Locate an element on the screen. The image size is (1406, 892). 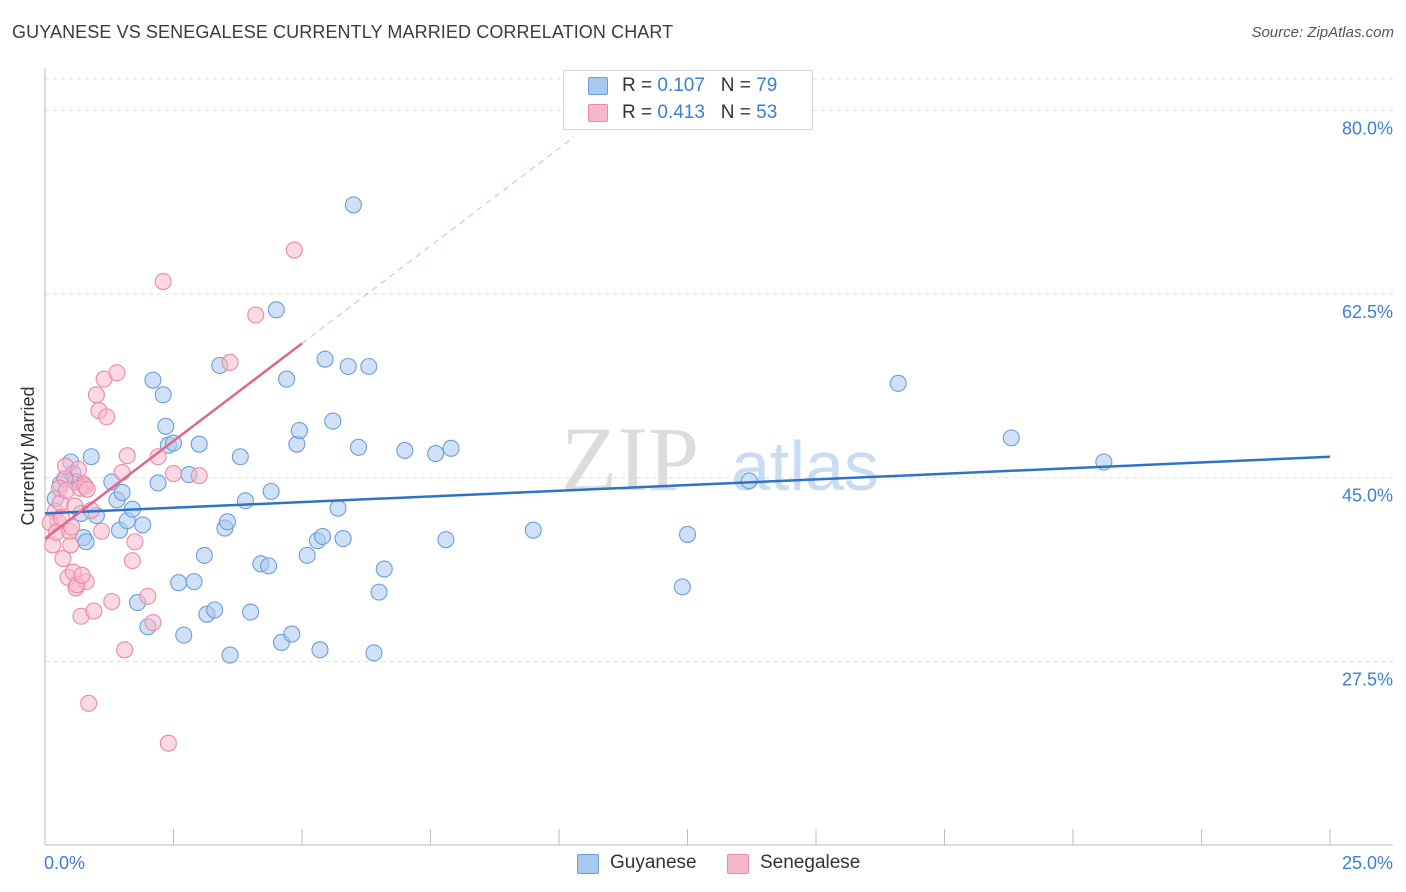
x-tick-label: 0.0% is located at coordinates (64, 863).